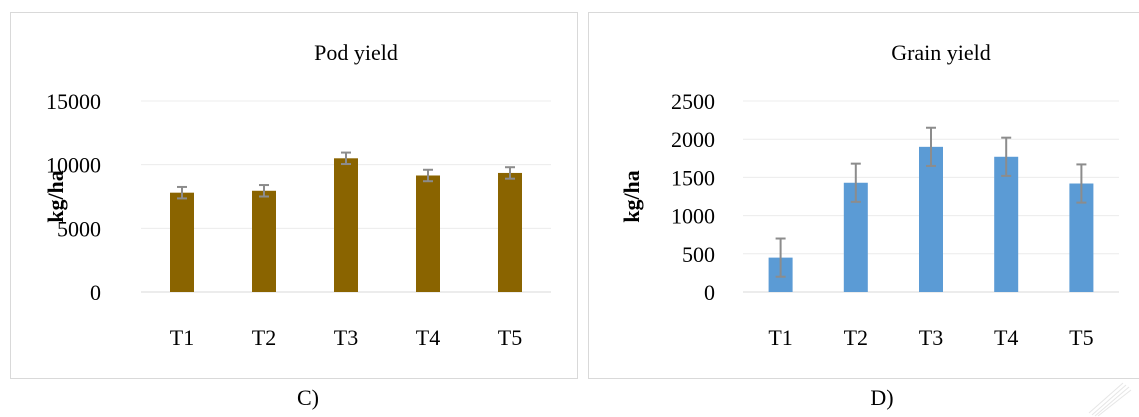  Describe the element at coordinates (709, 292) in the screenshot. I see `grain-yield-y-tick-label: 0` at that location.